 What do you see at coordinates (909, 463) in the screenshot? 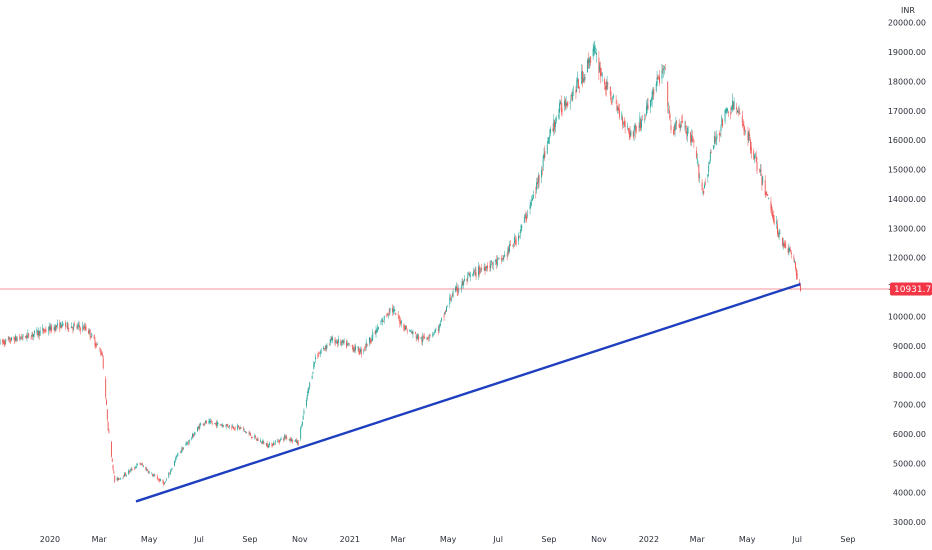
I see `y-tick-label: 5000.00` at bounding box center [909, 463].